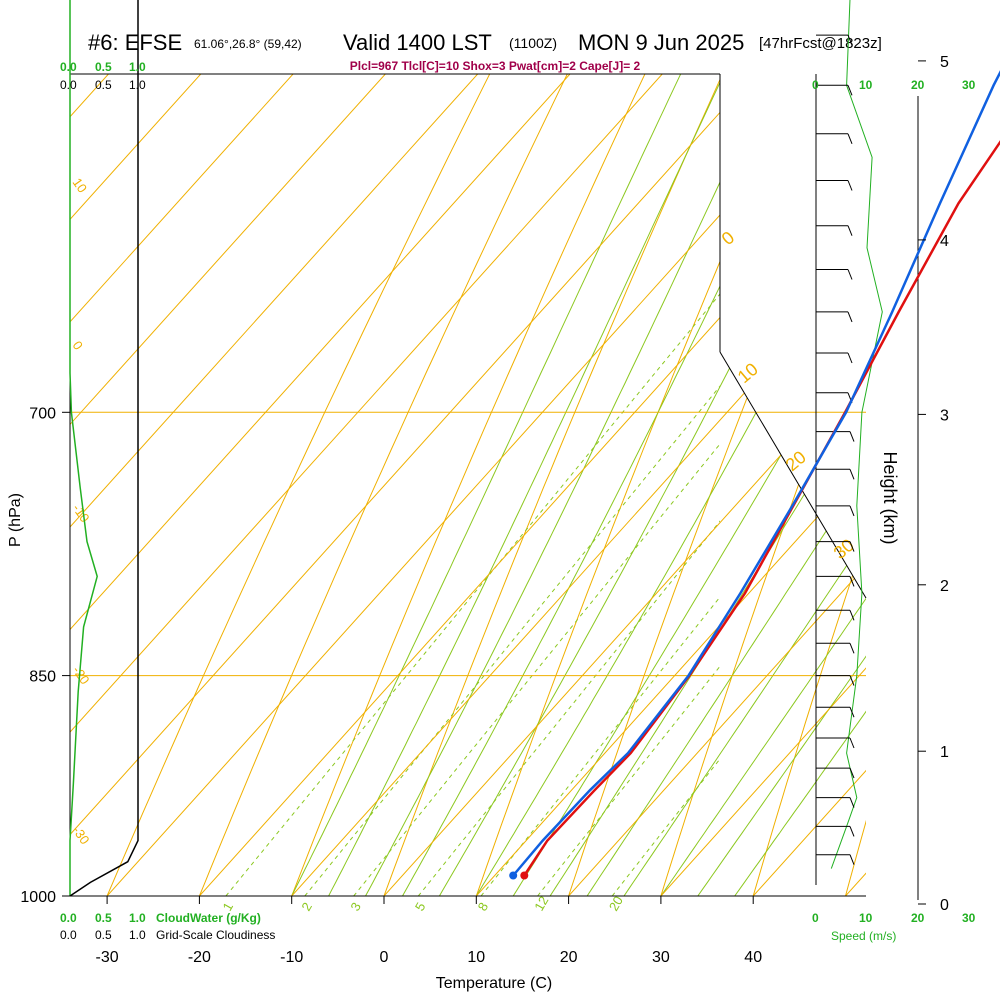  What do you see at coordinates (81, 835) in the screenshot?
I see `dry-adiabat-label: -30` at bounding box center [81, 835].